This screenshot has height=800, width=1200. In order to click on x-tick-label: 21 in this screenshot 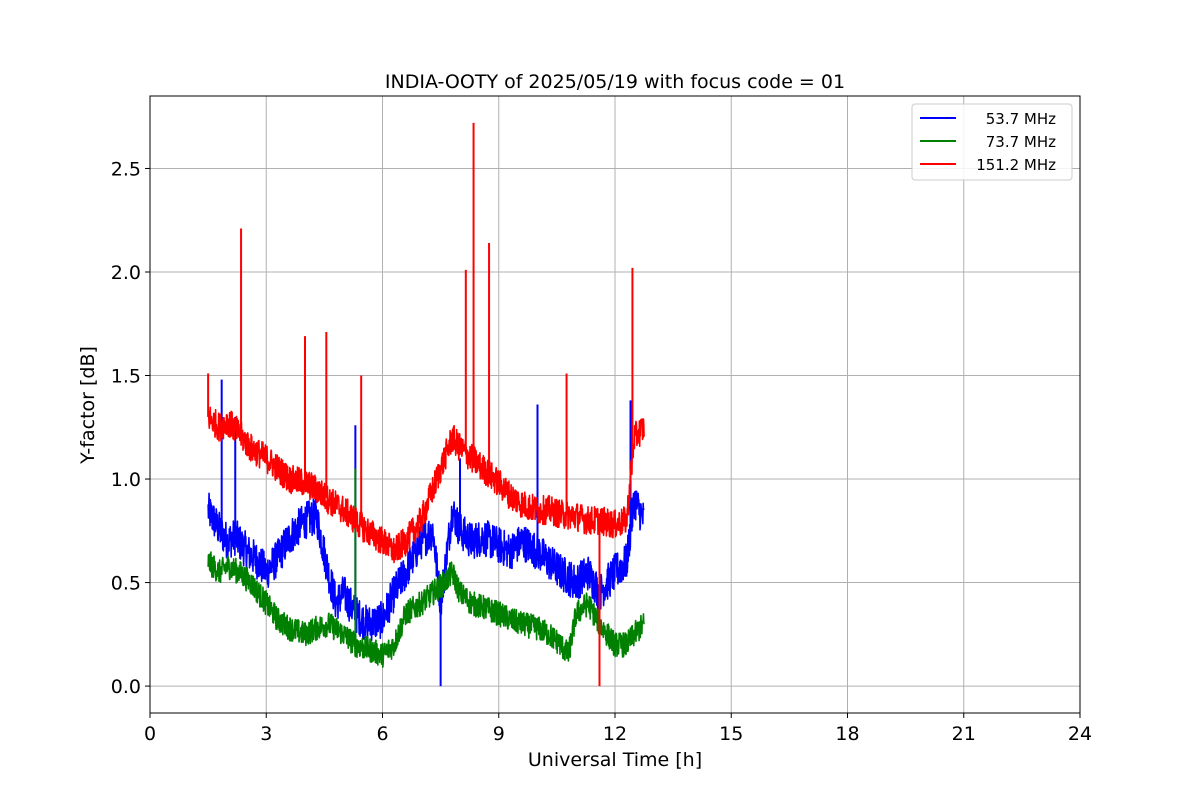, I will do `click(964, 734)`.